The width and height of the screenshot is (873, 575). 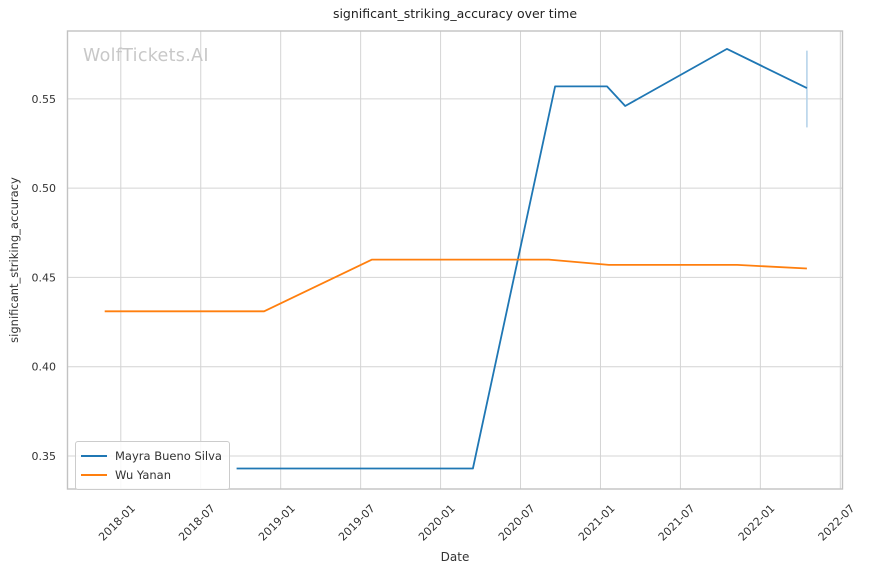 I want to click on x-tick-label: 2019-01, so click(x=277, y=523).